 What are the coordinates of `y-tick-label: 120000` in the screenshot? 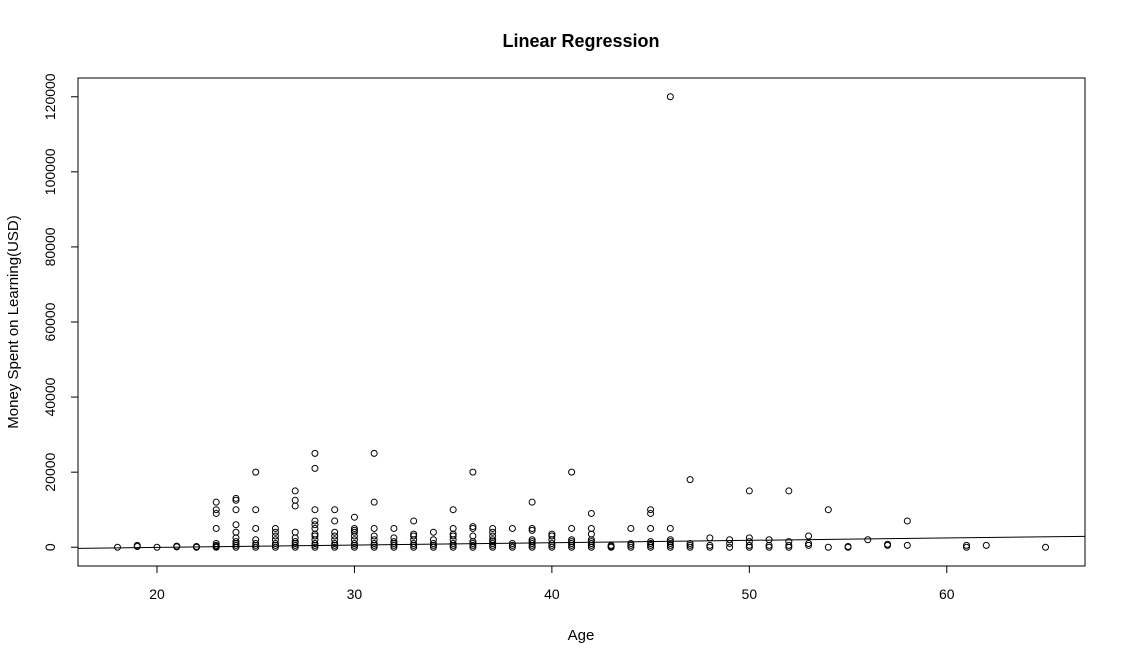 It's located at (50, 96).